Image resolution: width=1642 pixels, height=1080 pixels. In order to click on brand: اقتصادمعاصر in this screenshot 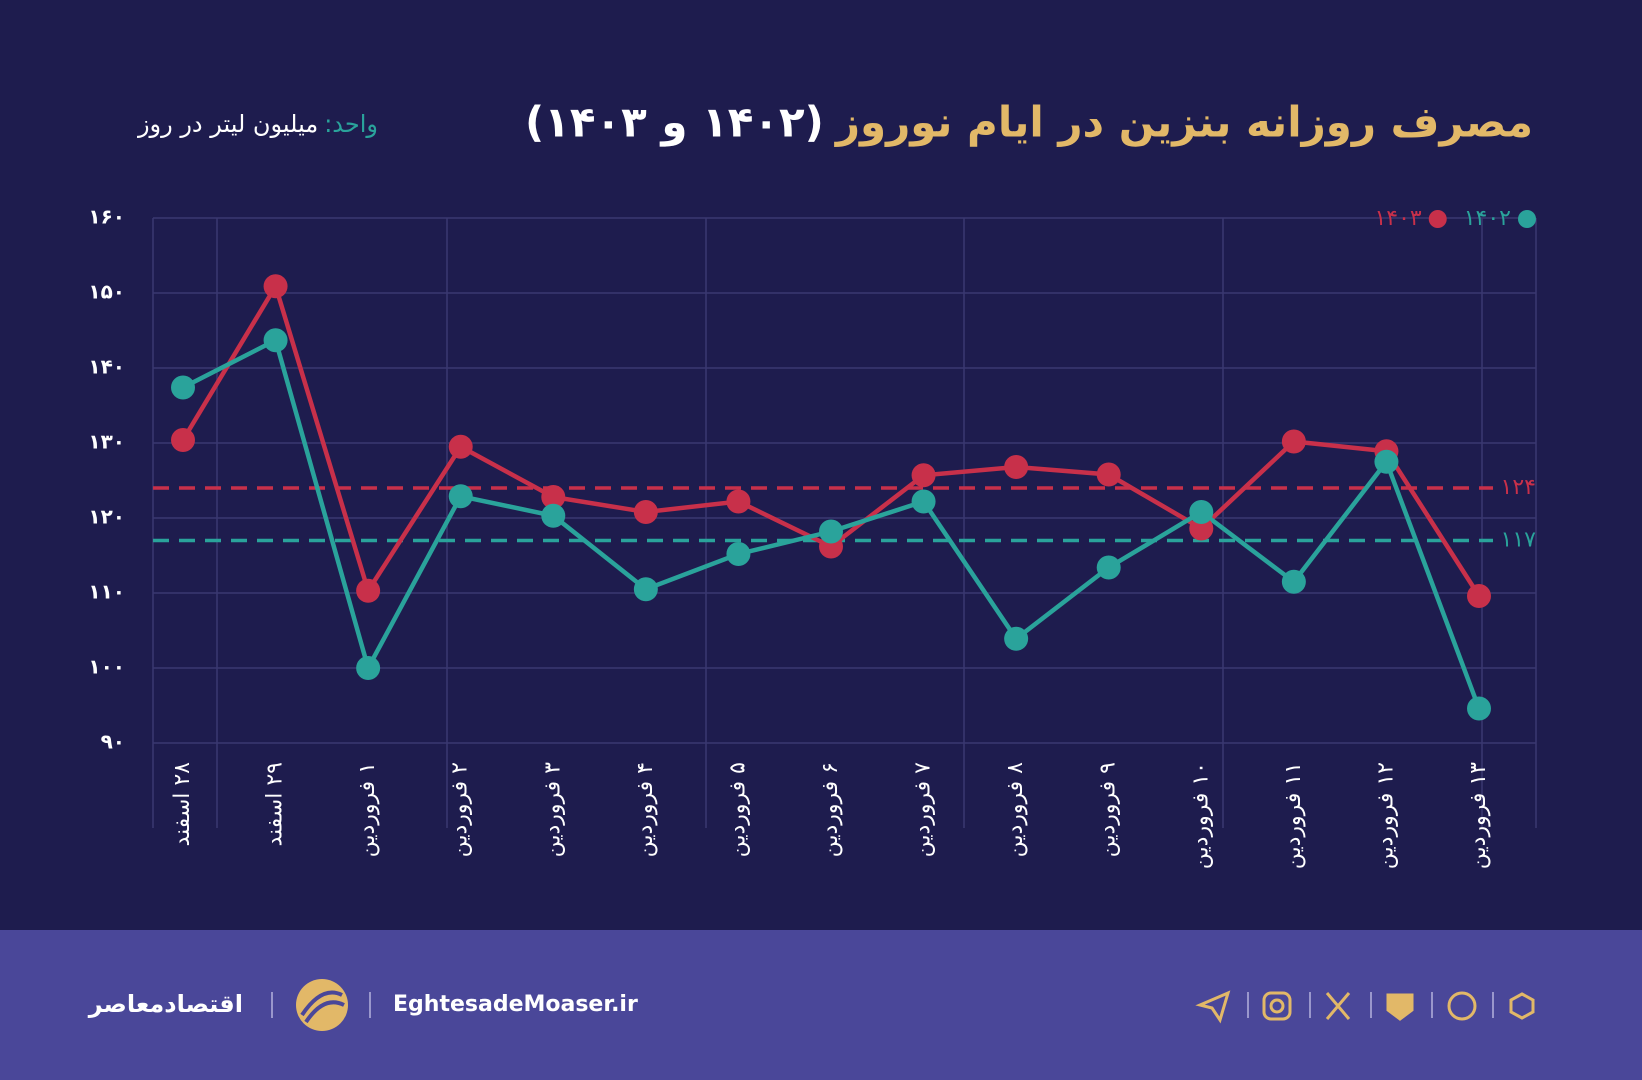, I will do `click(165, 1004)`.